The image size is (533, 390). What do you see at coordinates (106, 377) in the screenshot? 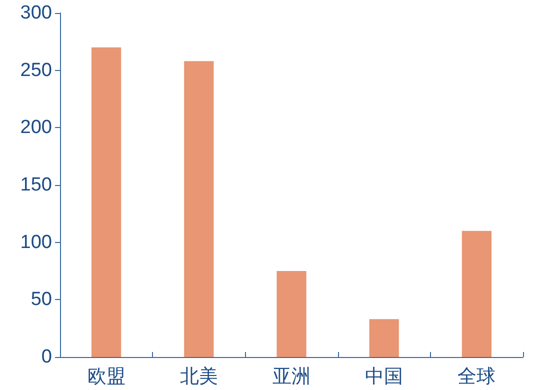
I see `x-tick-label: 欧盟` at bounding box center [106, 377].